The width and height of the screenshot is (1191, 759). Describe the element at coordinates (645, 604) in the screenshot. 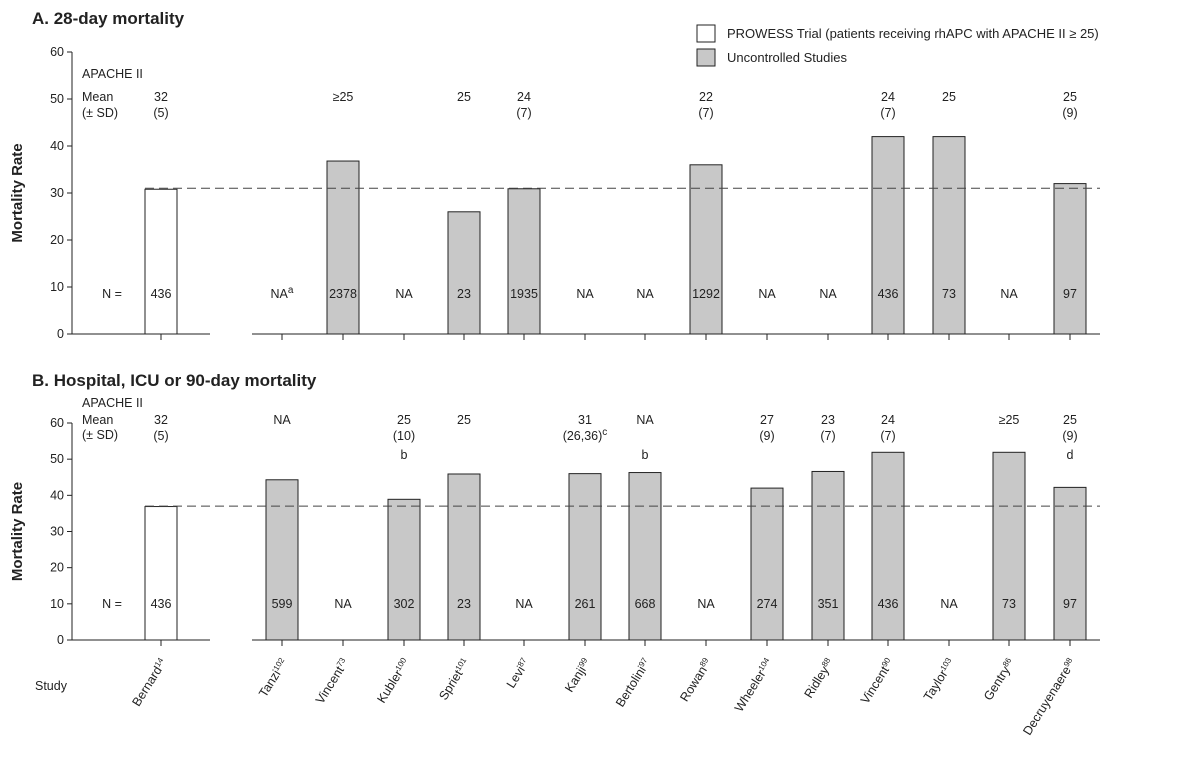

I see `n-value: 668` at that location.